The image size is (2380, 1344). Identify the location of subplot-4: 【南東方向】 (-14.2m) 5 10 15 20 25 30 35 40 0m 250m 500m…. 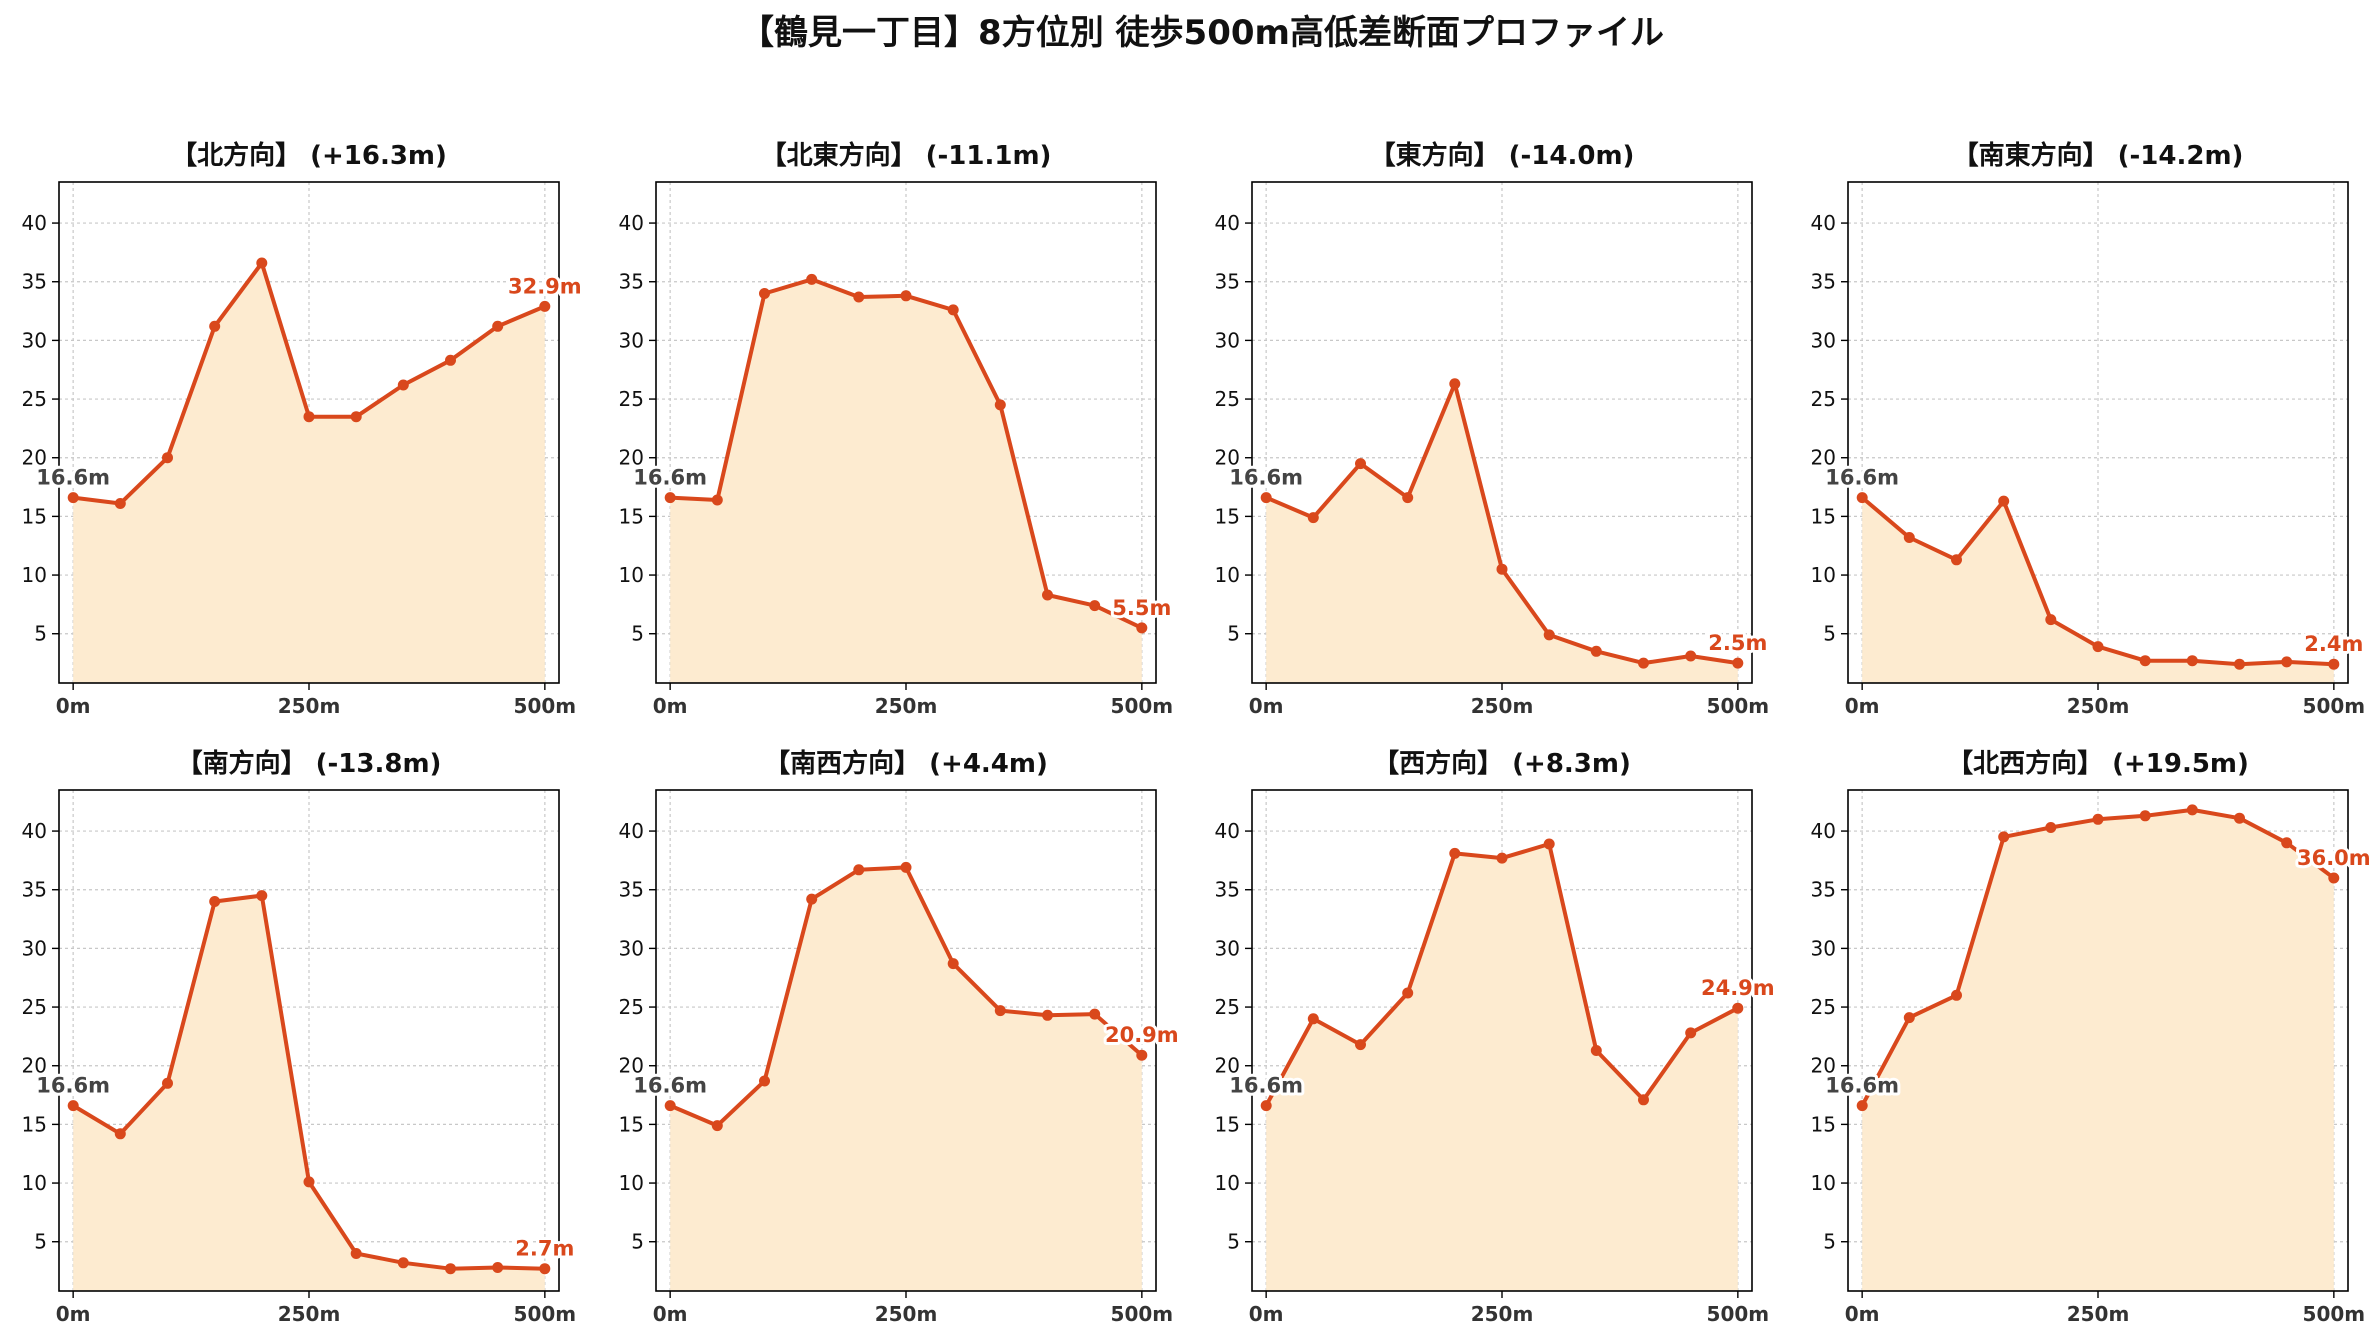
(2089, 429).